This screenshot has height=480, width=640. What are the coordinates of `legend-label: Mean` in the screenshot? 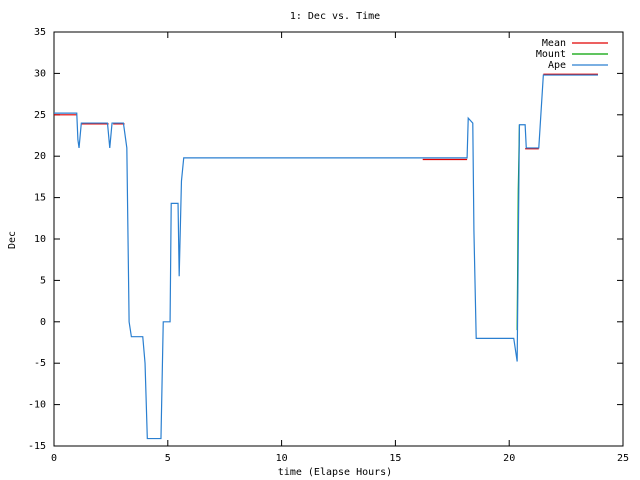 It's located at (554, 43).